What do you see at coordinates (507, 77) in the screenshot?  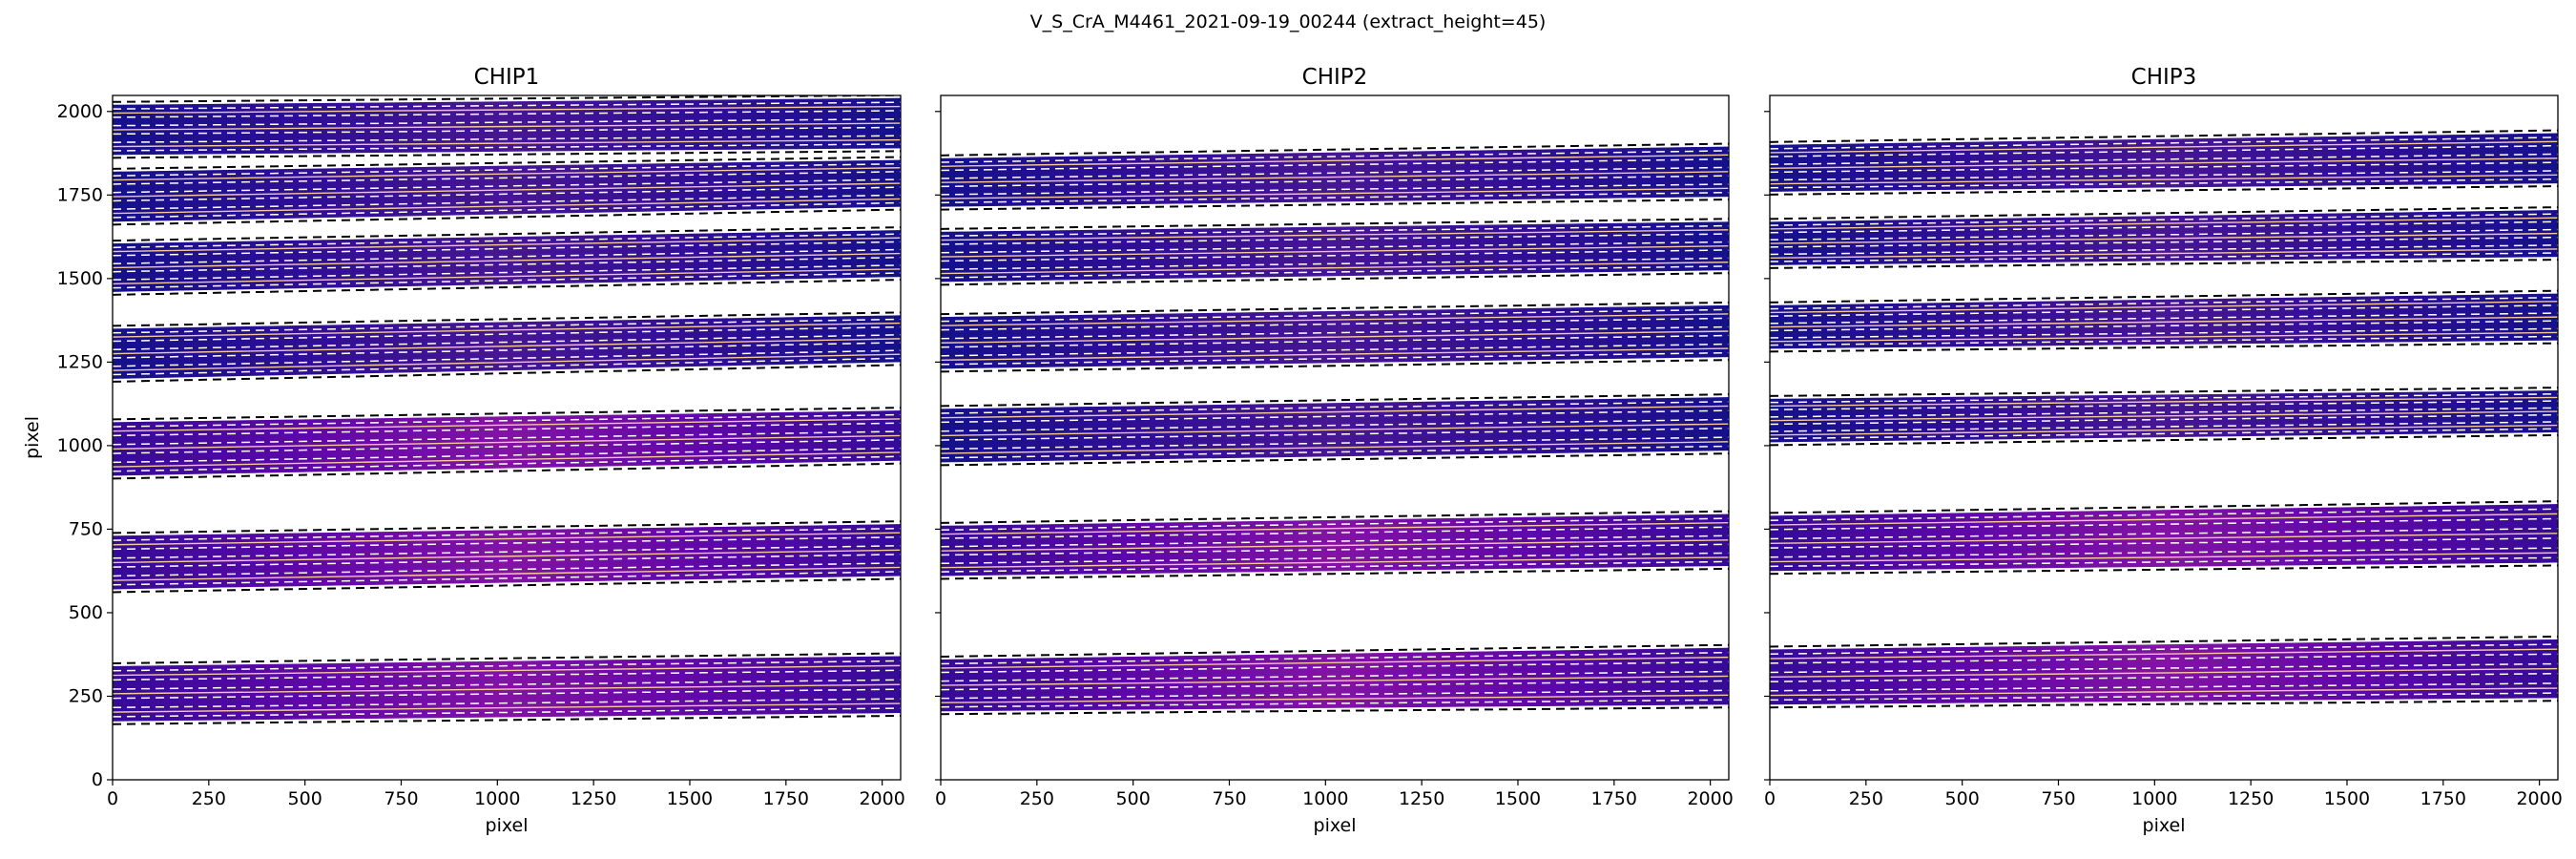 I see `panel-title: CHIP1` at bounding box center [507, 77].